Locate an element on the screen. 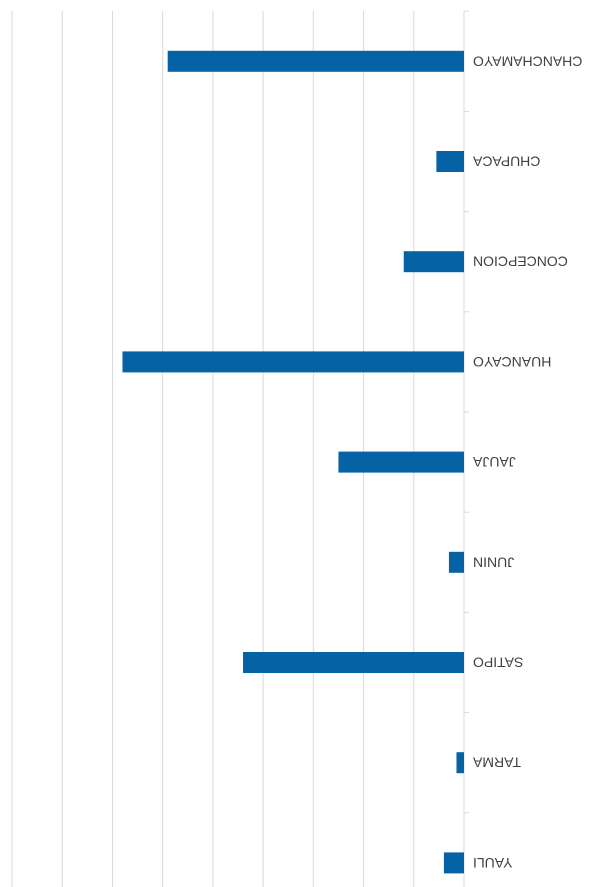 The image size is (595, 887). category-label-tarma: TARMA is located at coordinates (496, 763).